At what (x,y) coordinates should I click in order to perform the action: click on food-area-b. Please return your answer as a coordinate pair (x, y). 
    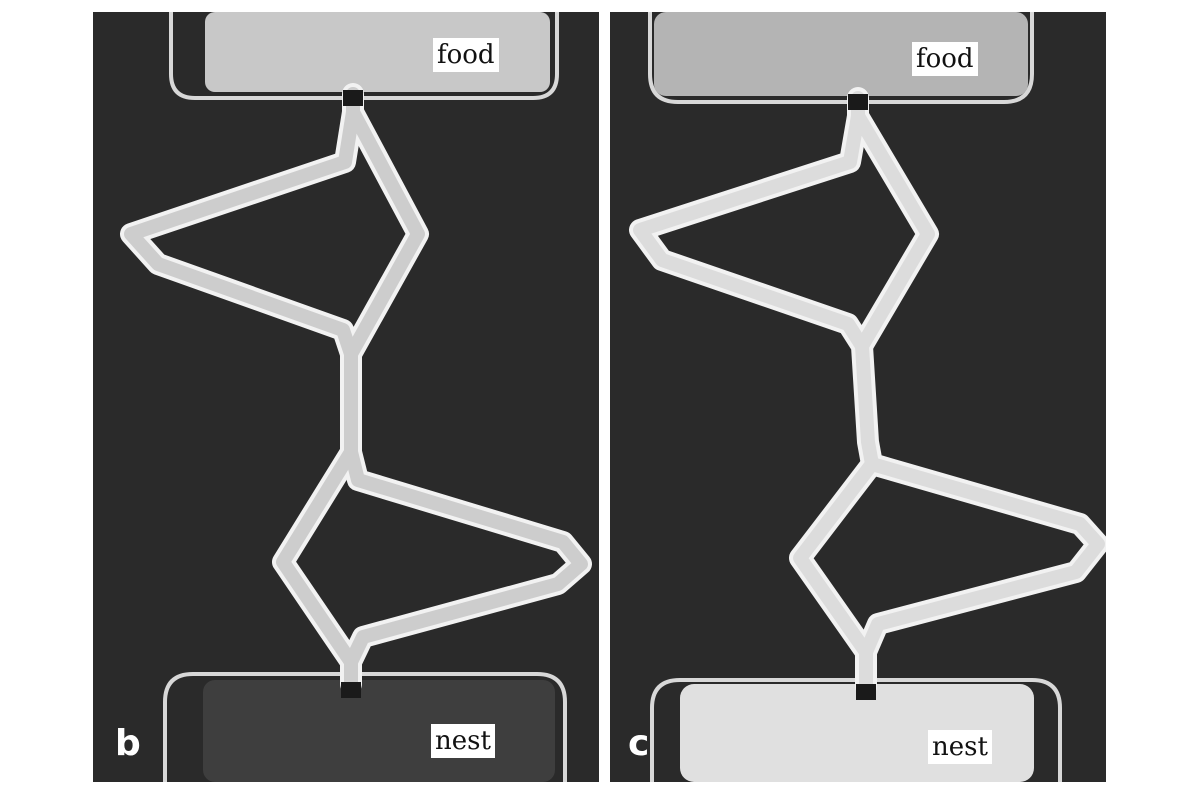
    Looking at the image, I should click on (377, 52).